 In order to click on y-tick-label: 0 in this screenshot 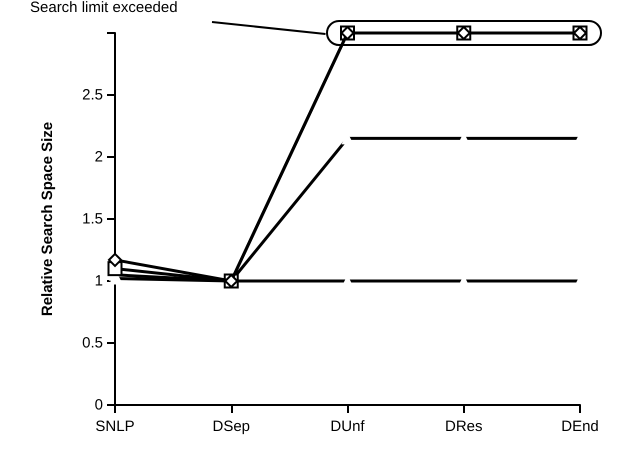, I will do `click(98, 405)`.